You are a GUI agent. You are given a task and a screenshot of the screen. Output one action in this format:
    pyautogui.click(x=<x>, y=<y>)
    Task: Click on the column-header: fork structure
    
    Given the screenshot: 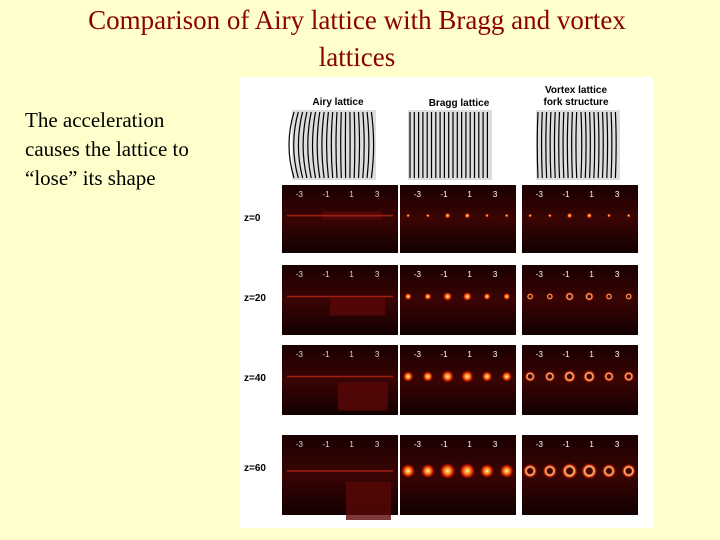 What is the action you would take?
    pyautogui.click(x=575, y=102)
    